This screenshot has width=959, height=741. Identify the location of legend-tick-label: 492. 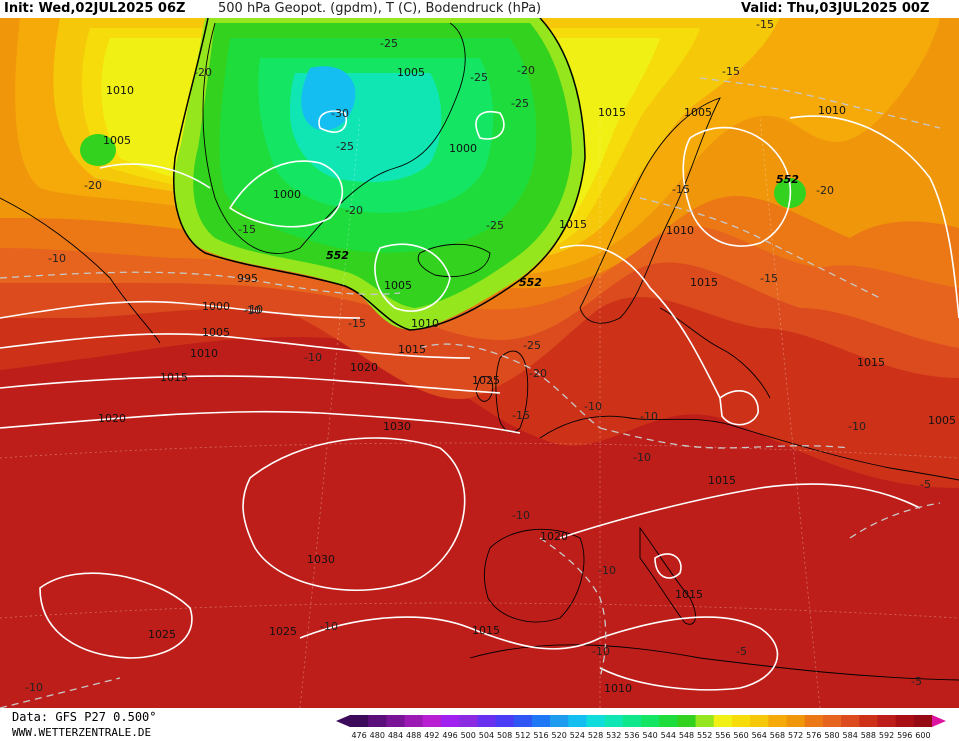
(431, 735).